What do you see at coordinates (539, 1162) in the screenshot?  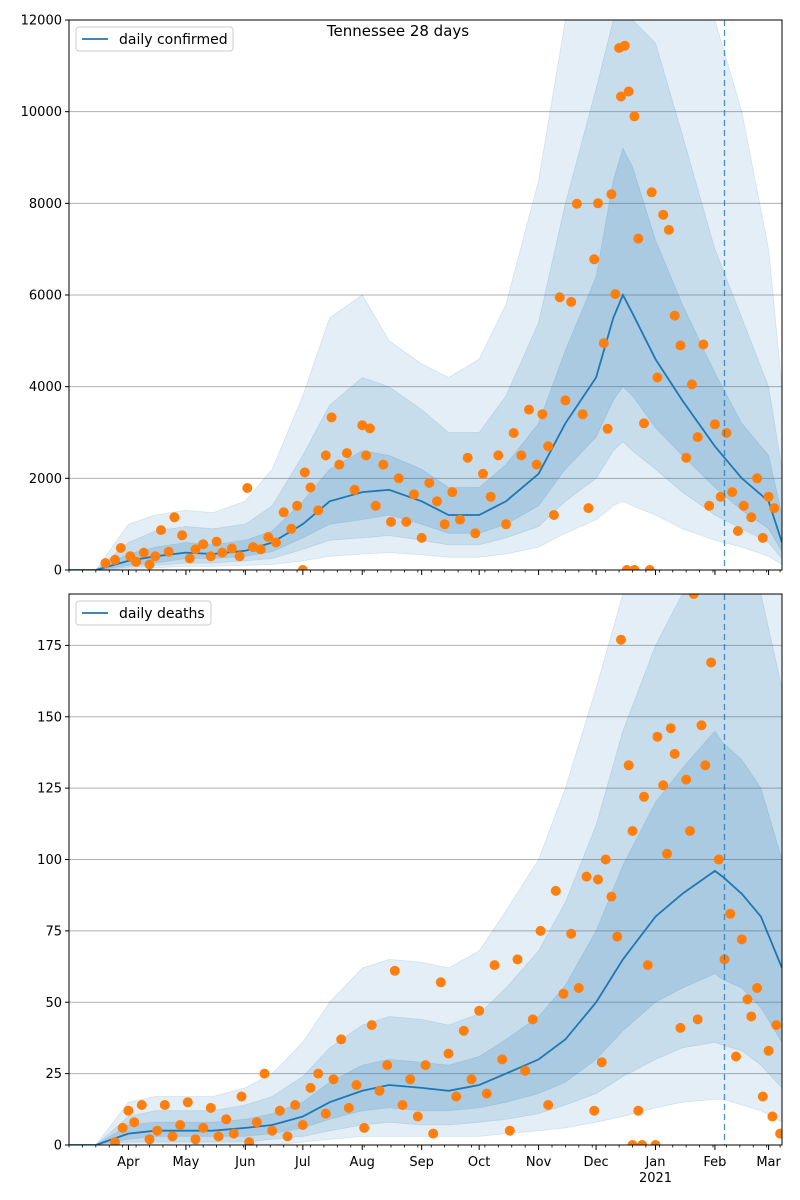 I see `x-tick-label: Nov` at bounding box center [539, 1162].